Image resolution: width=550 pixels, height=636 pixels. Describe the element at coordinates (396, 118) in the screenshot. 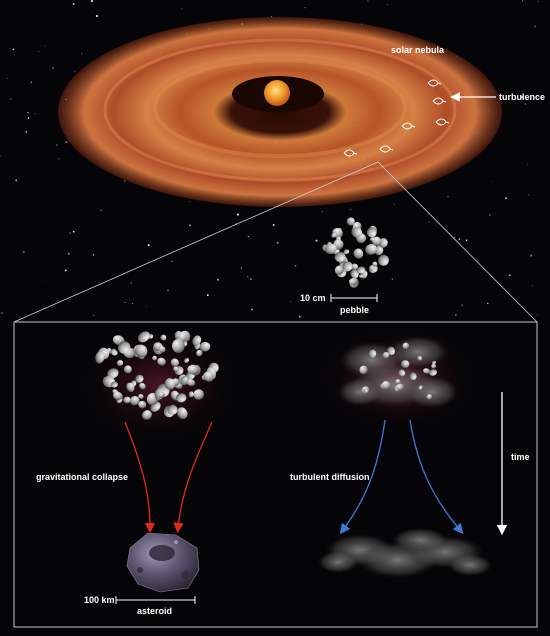

I see `turbulence-eddies` at that location.